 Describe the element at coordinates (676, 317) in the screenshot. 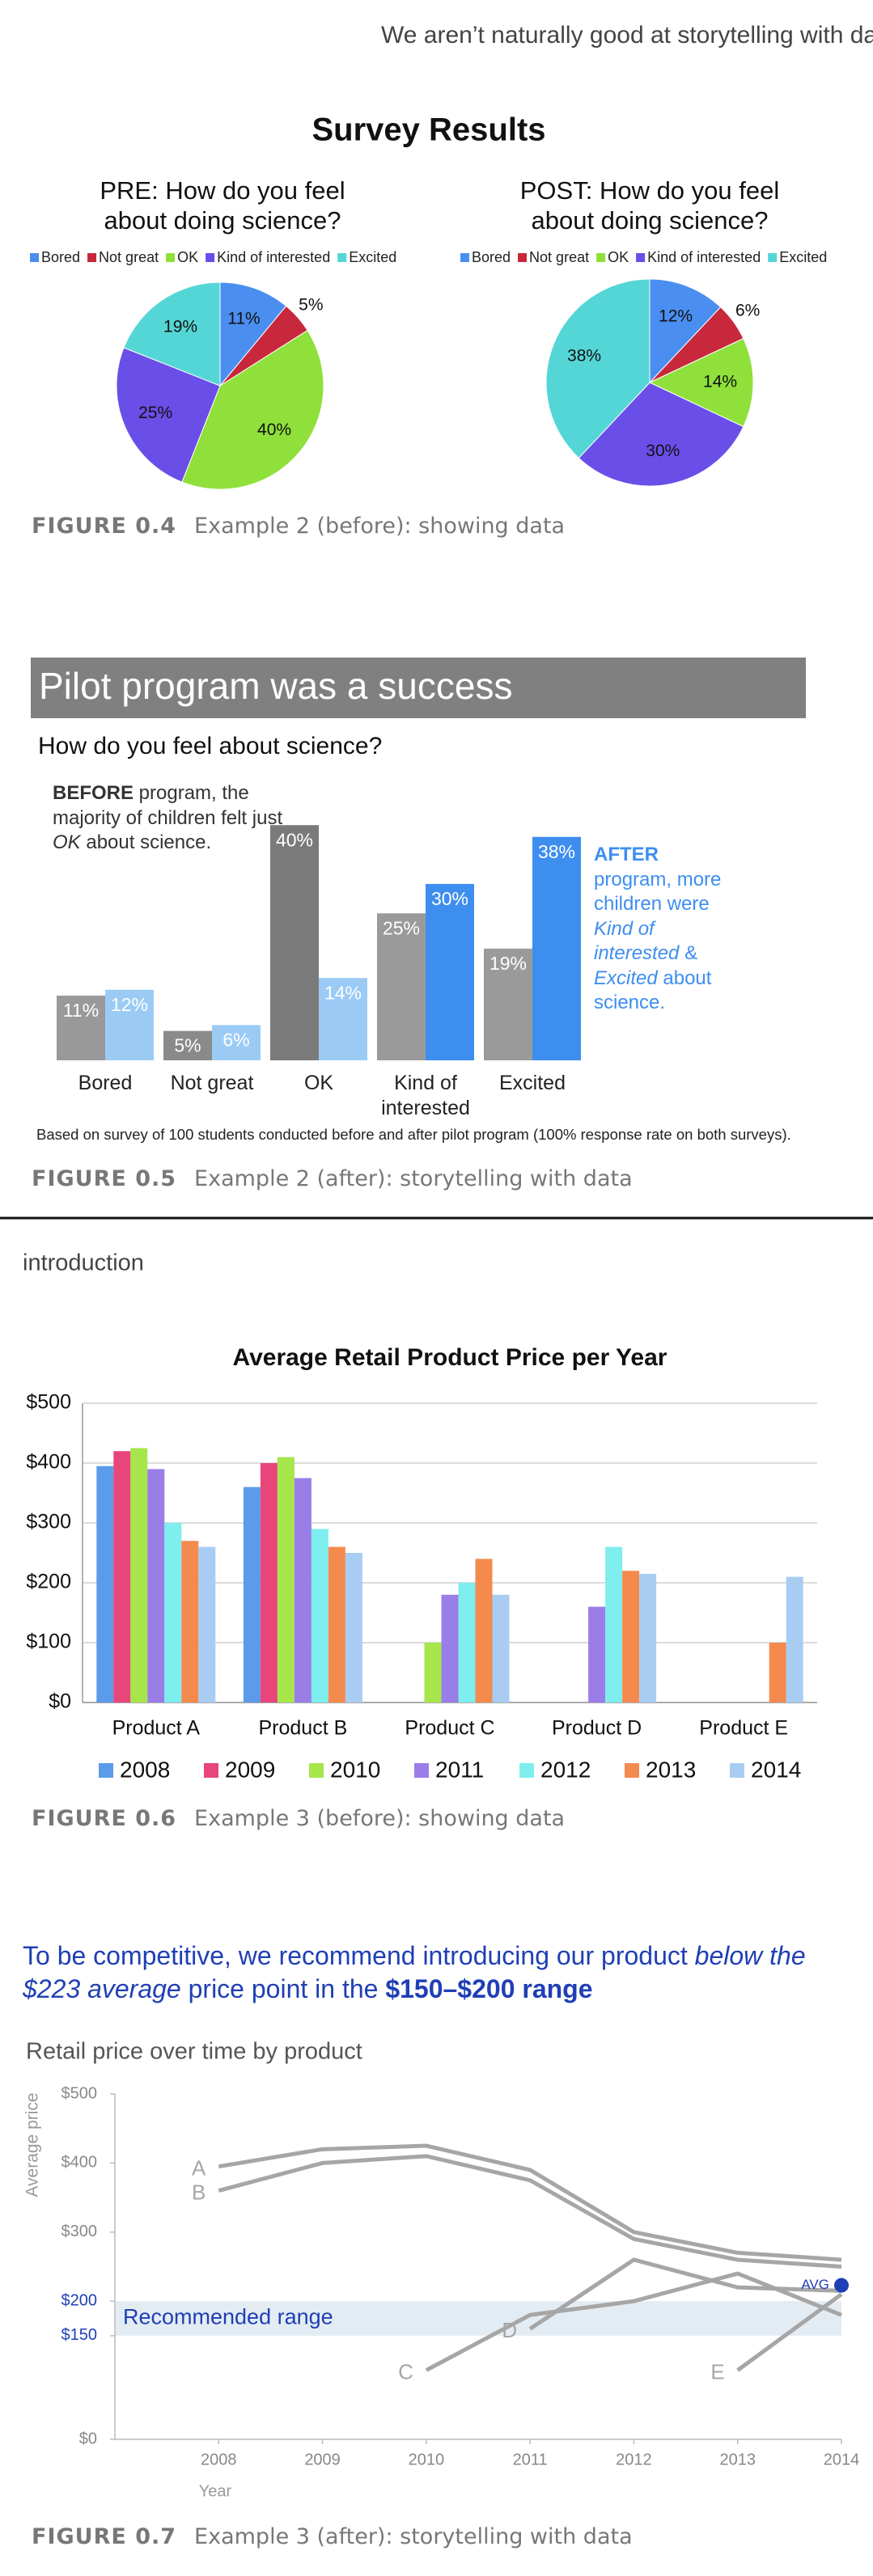

I see `slice-label: 12%` at that location.